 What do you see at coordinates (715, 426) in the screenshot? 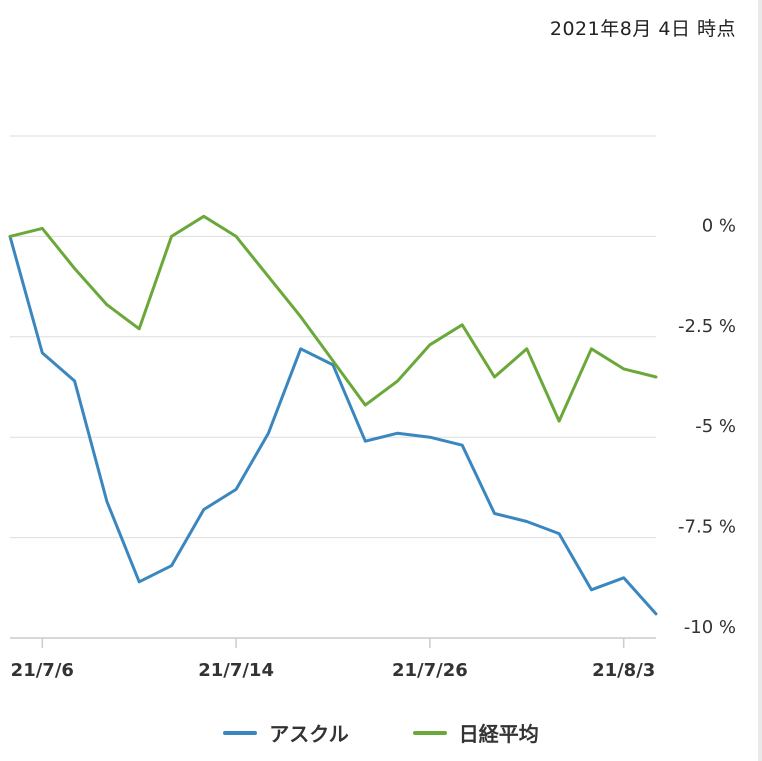
I see `y-tick-label: -5 %` at bounding box center [715, 426].